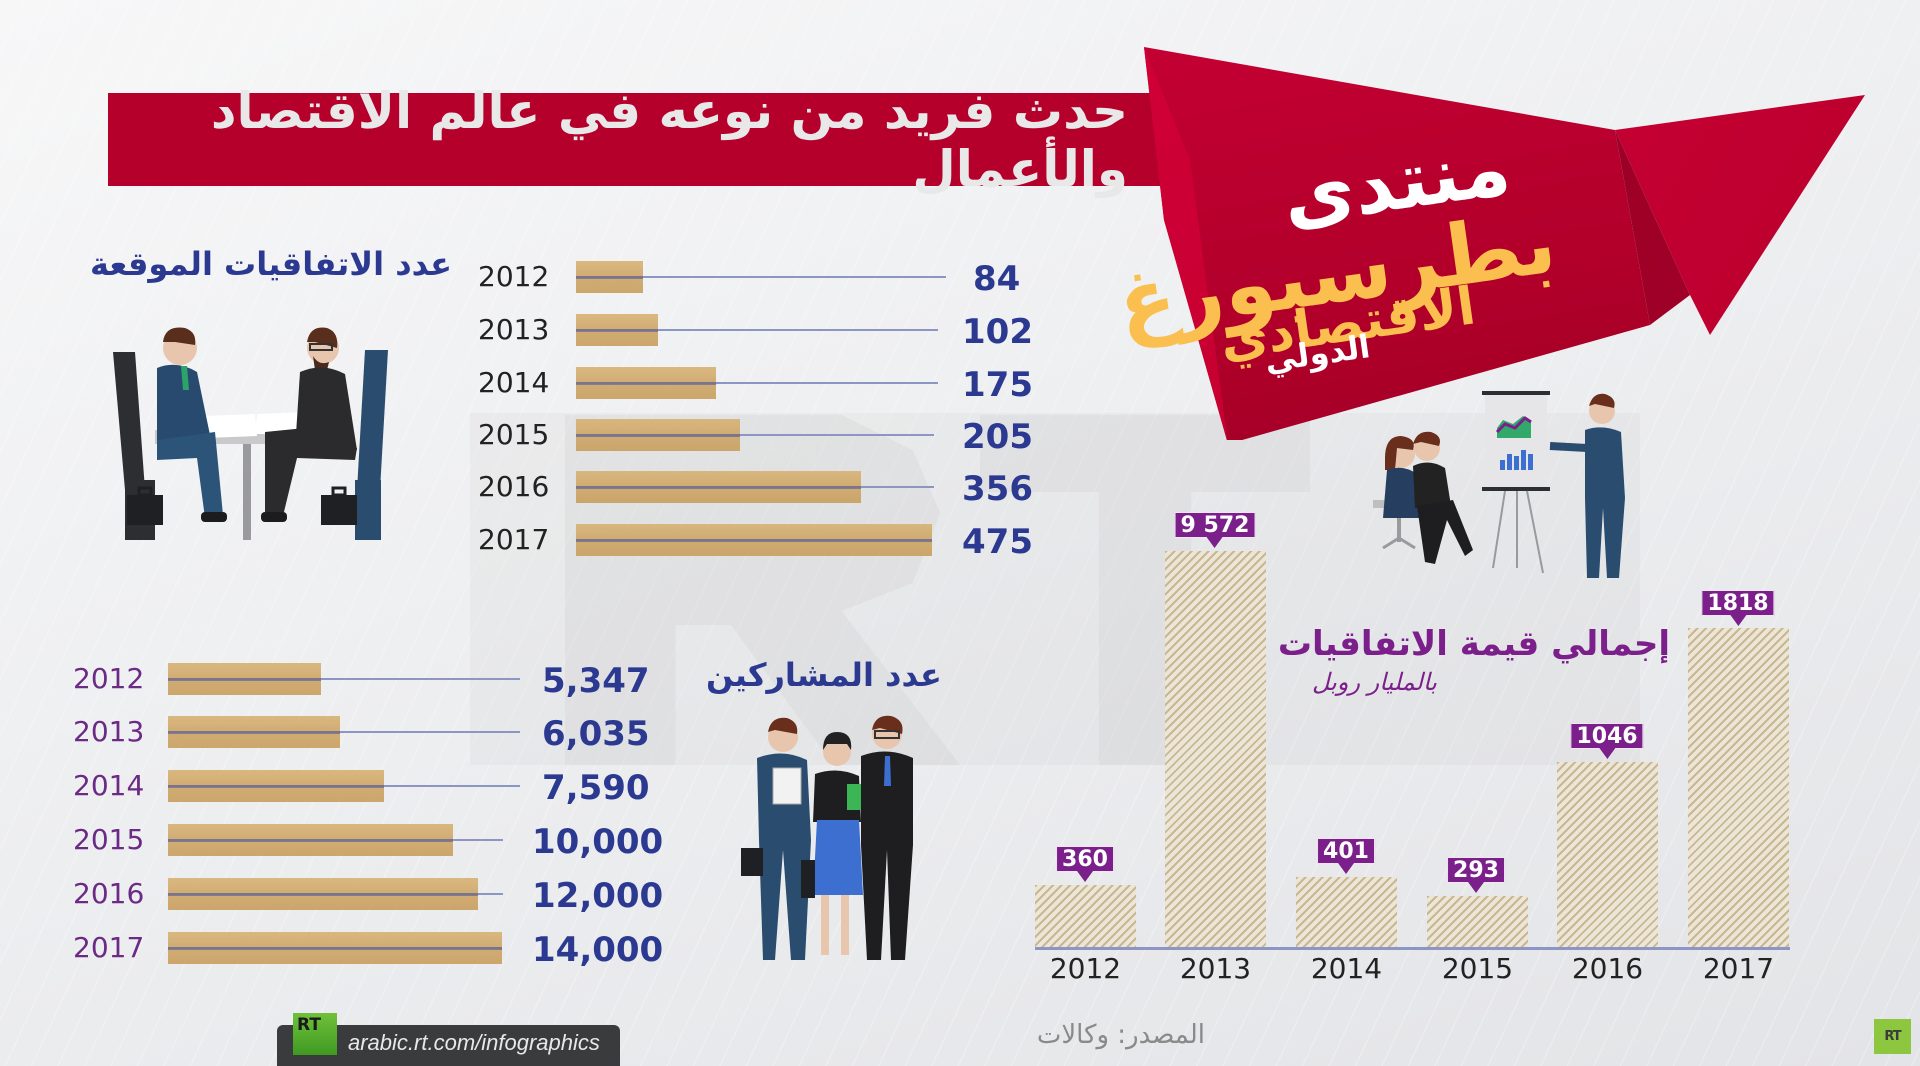 The image size is (1920, 1066). I want to click on row-value: 6,035, so click(596, 734).